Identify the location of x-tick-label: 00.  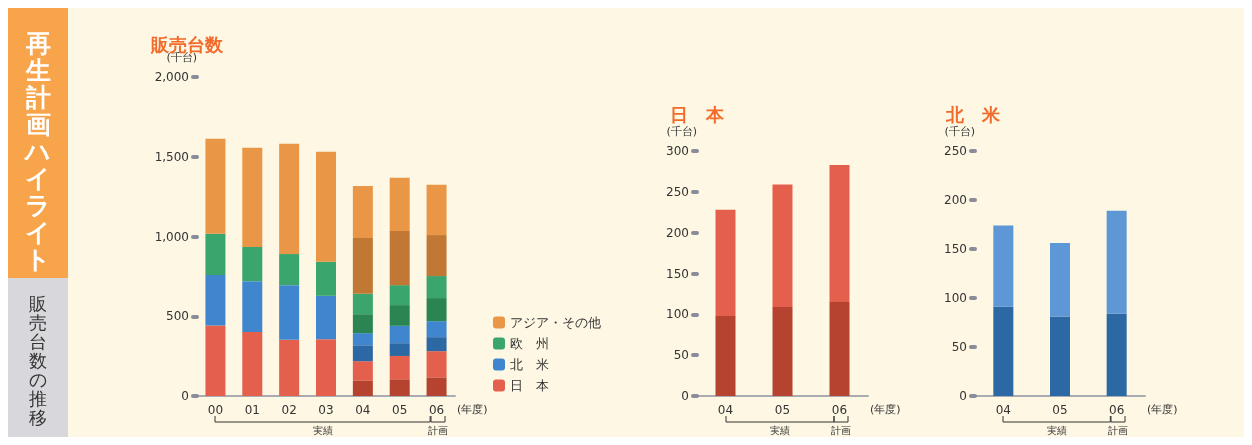
(215, 410).